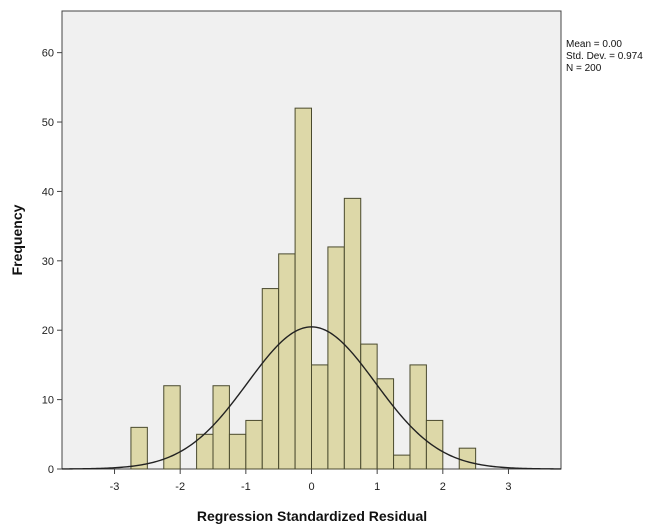 This screenshot has height=530, width=672. Describe the element at coordinates (48, 123) in the screenshot. I see `y-tick-label: 50` at that location.